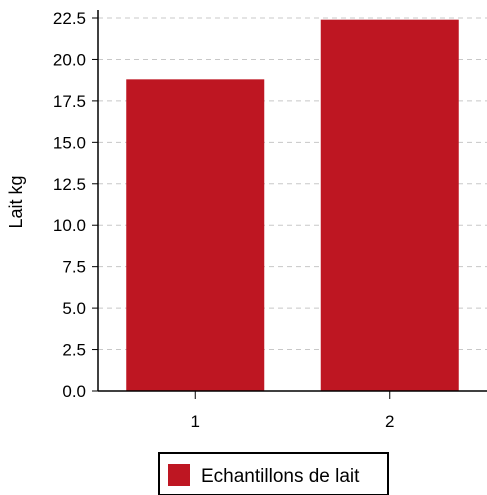 The width and height of the screenshot is (487, 495). What do you see at coordinates (69, 18) in the screenshot?
I see `y-tick-label: 22.5` at bounding box center [69, 18].